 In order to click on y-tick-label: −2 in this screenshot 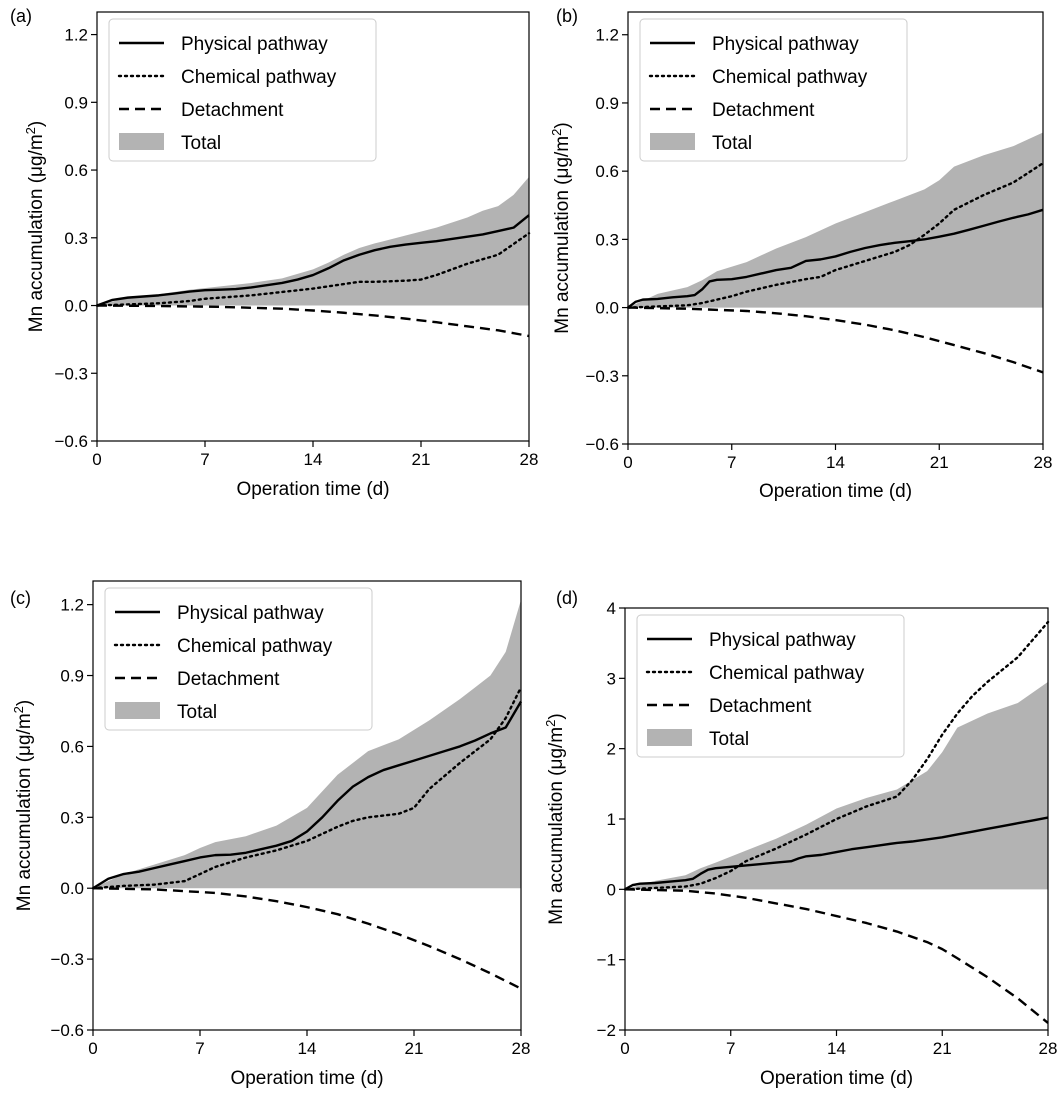, I will do `click(606, 1030)`.